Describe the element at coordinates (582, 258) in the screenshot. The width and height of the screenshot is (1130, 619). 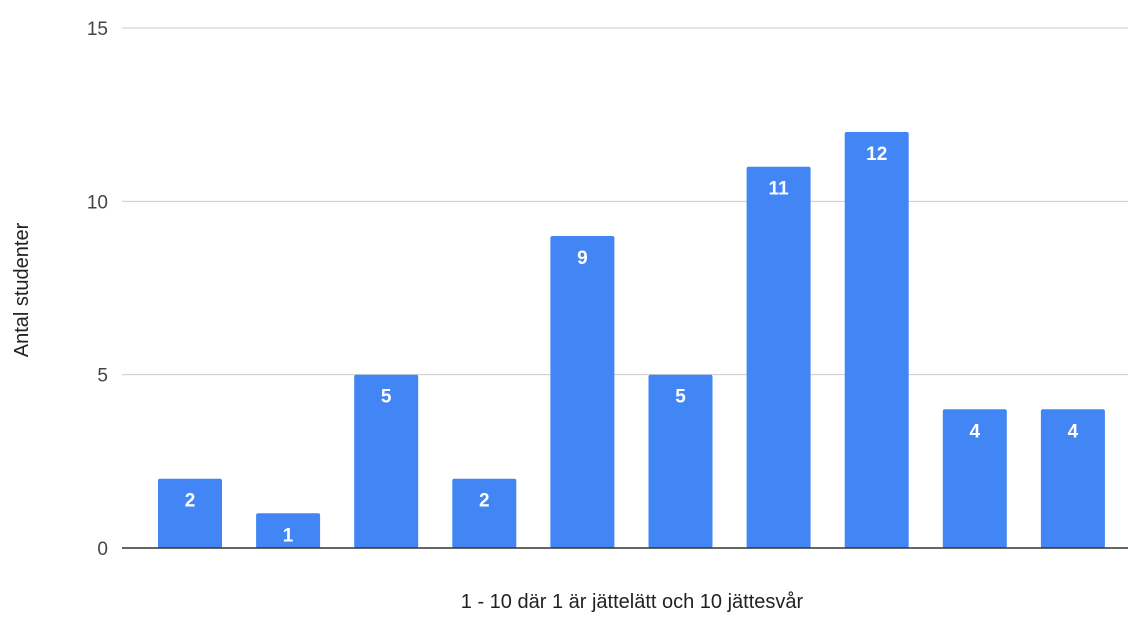
I see `bar-data-label: 9` at that location.